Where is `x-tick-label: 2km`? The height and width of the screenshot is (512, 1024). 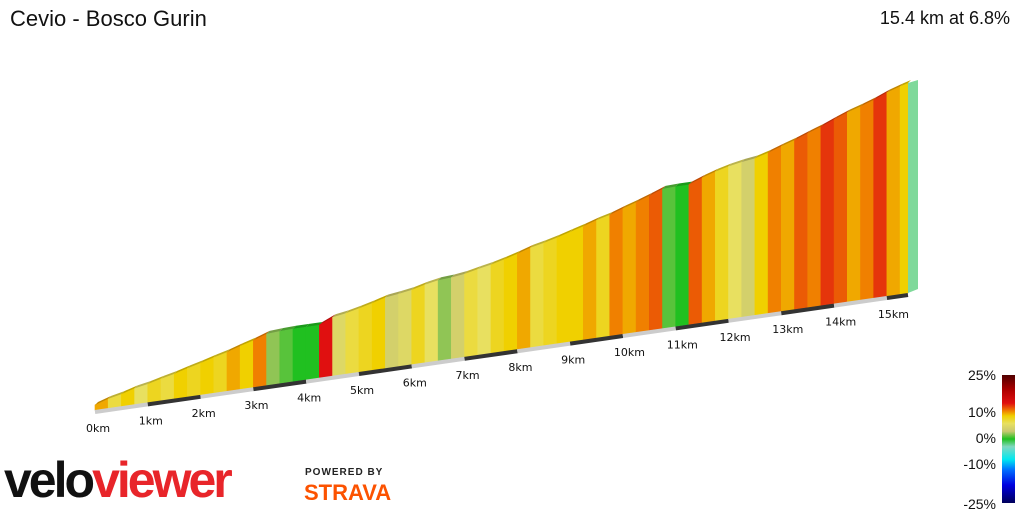 x-tick-label: 2km is located at coordinates (204, 413).